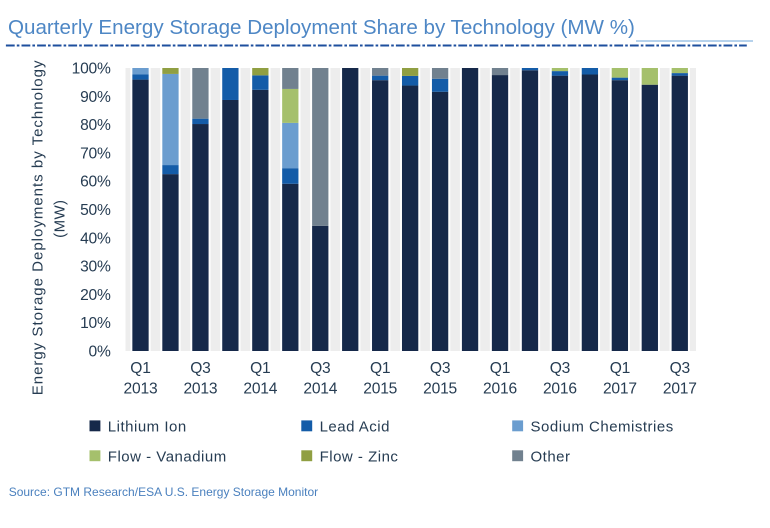  Describe the element at coordinates (95, 153) in the screenshot. I see `svg-text: 70%` at that location.